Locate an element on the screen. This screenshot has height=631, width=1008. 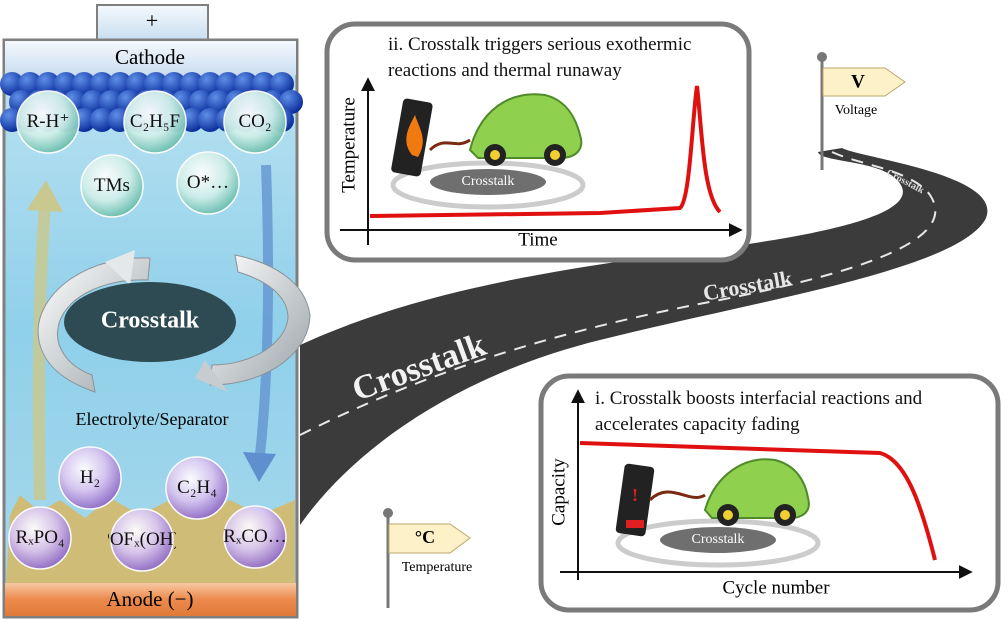
species-label-box: H₂ is located at coordinates (90, 478).